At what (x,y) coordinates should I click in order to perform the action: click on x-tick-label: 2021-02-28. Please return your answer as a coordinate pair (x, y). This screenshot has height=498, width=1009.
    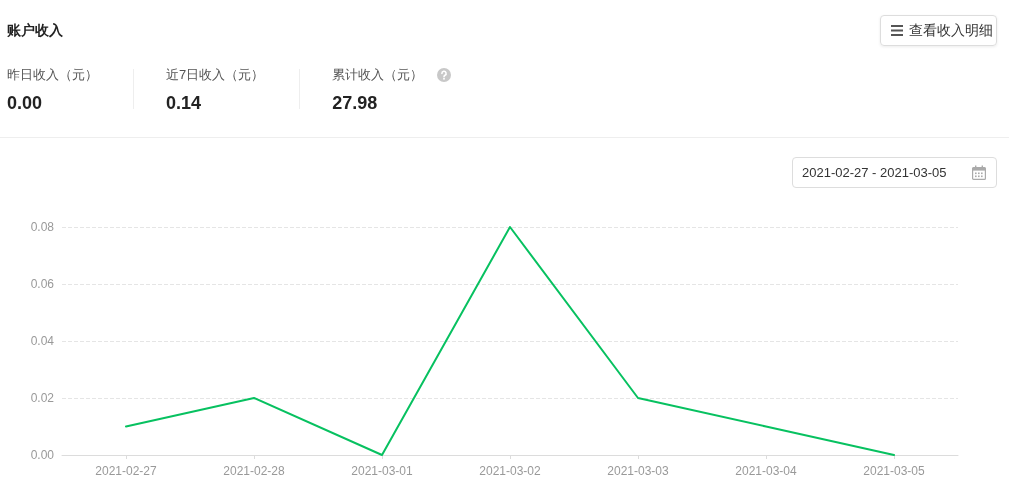
    Looking at the image, I should click on (254, 471).